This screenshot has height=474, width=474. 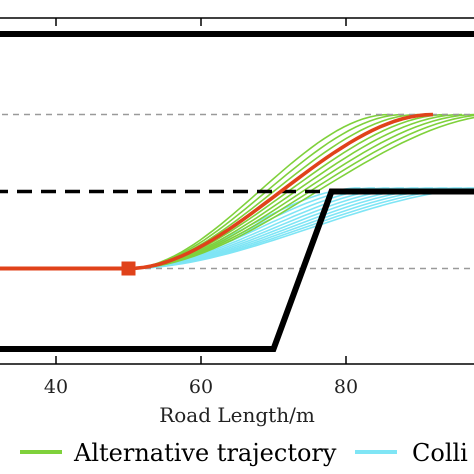 I want to click on x-tick-label-80: 80, so click(x=346, y=387).